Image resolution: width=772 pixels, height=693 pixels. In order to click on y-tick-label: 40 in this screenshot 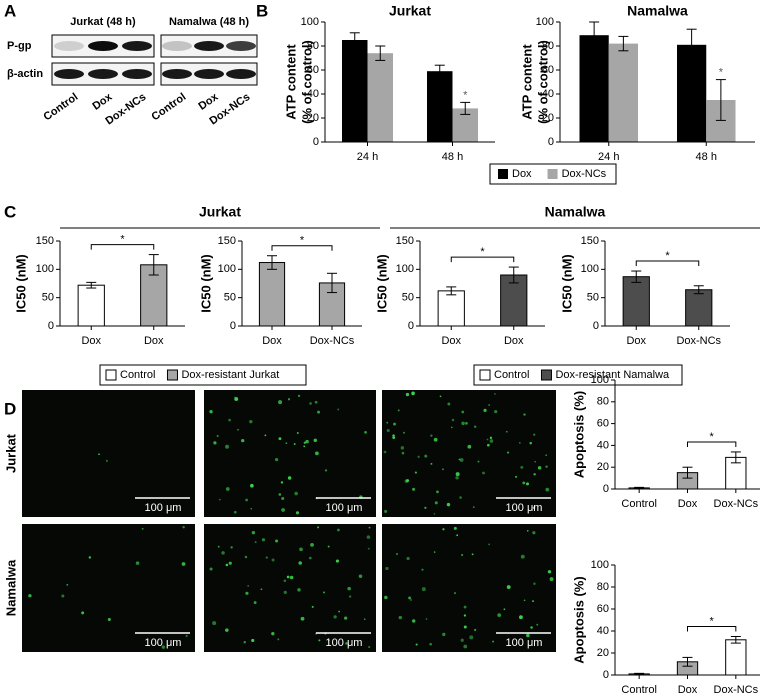, I will do `click(313, 94)`.